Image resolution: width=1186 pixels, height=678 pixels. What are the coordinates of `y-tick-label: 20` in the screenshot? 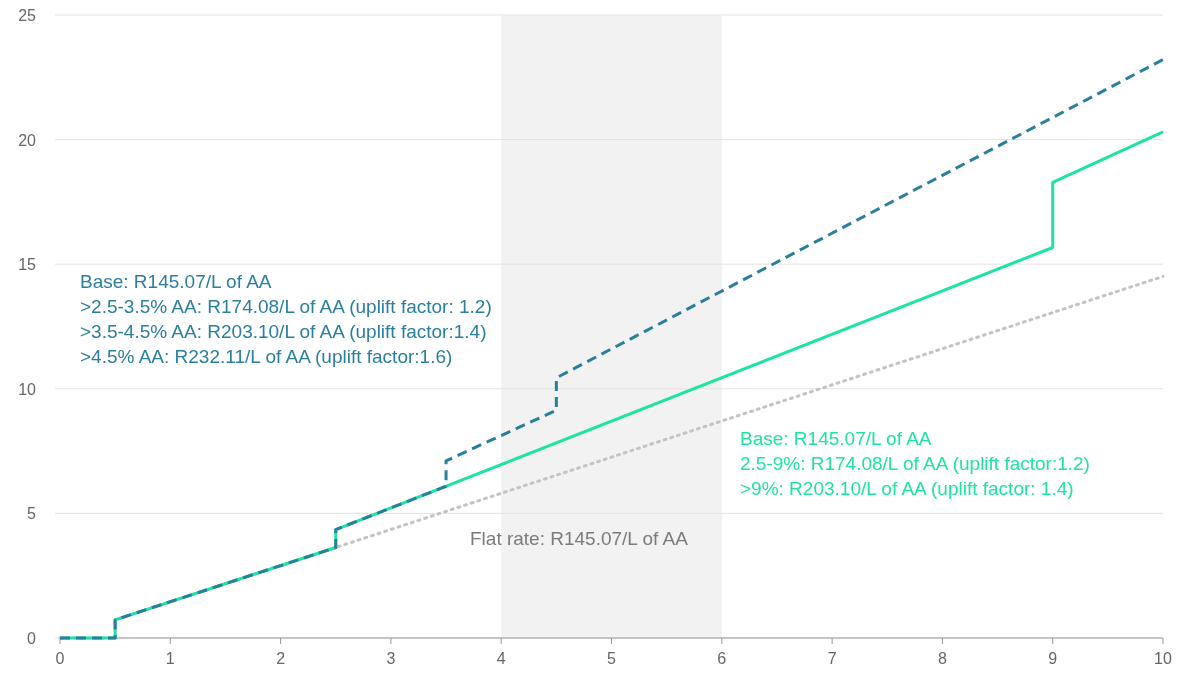 It's located at (27, 140).